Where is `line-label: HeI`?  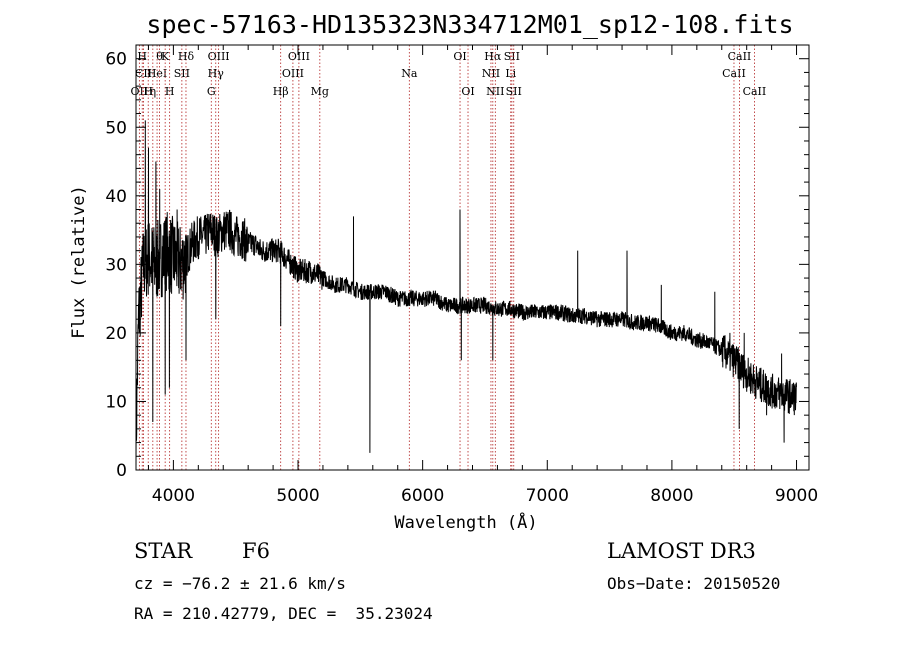 line-label: HeI is located at coordinates (157, 73).